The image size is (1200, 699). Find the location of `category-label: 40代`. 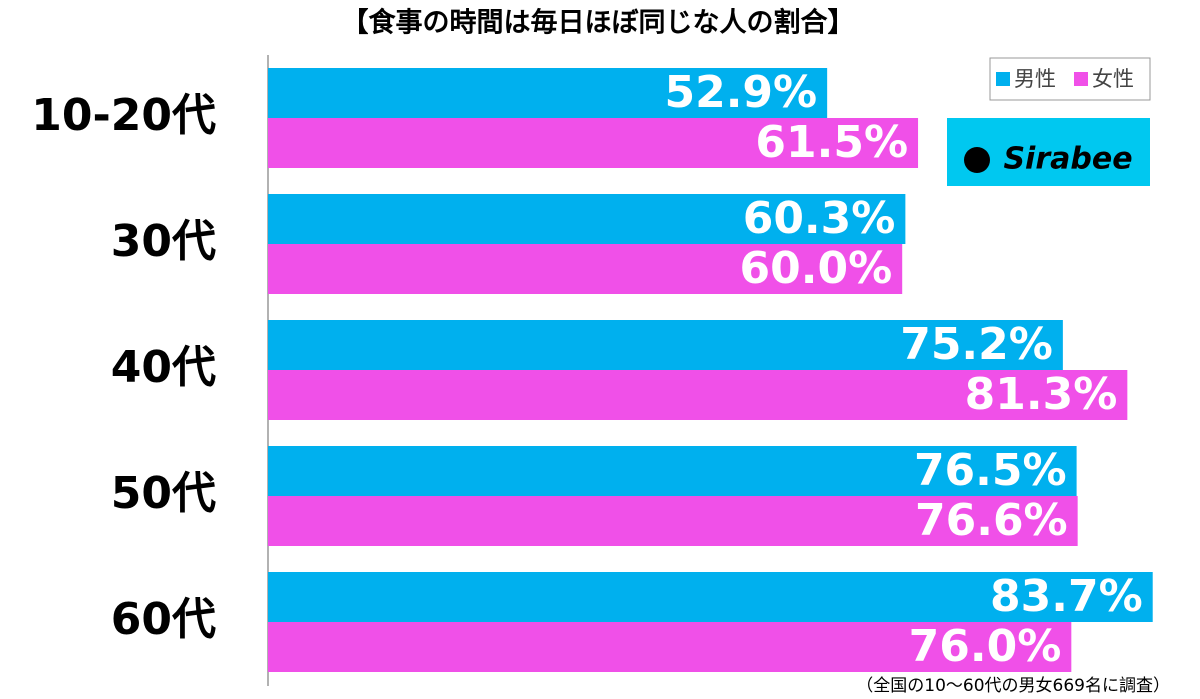

category-label: 40代 is located at coordinates (163, 367).